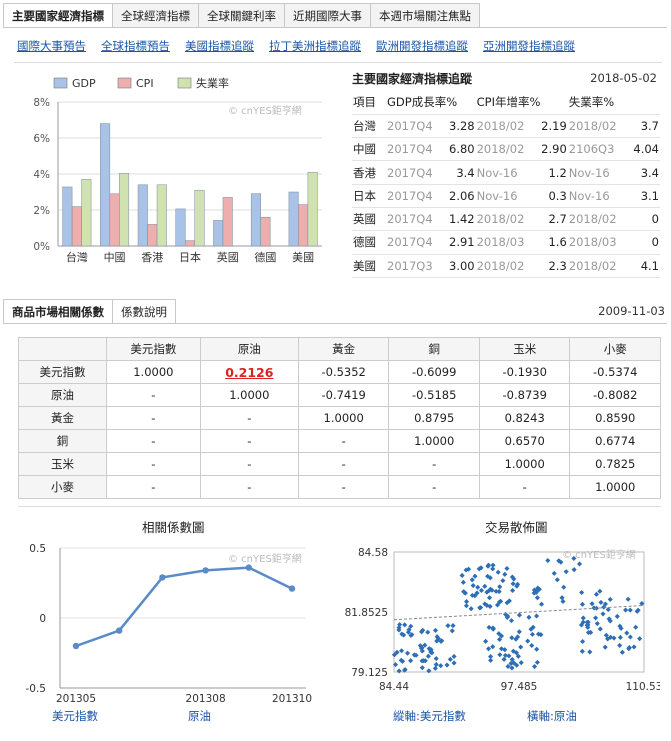 Image resolution: width=671 pixels, height=741 pixels. I want to click on y-tick-label: 0, so click(42, 619).